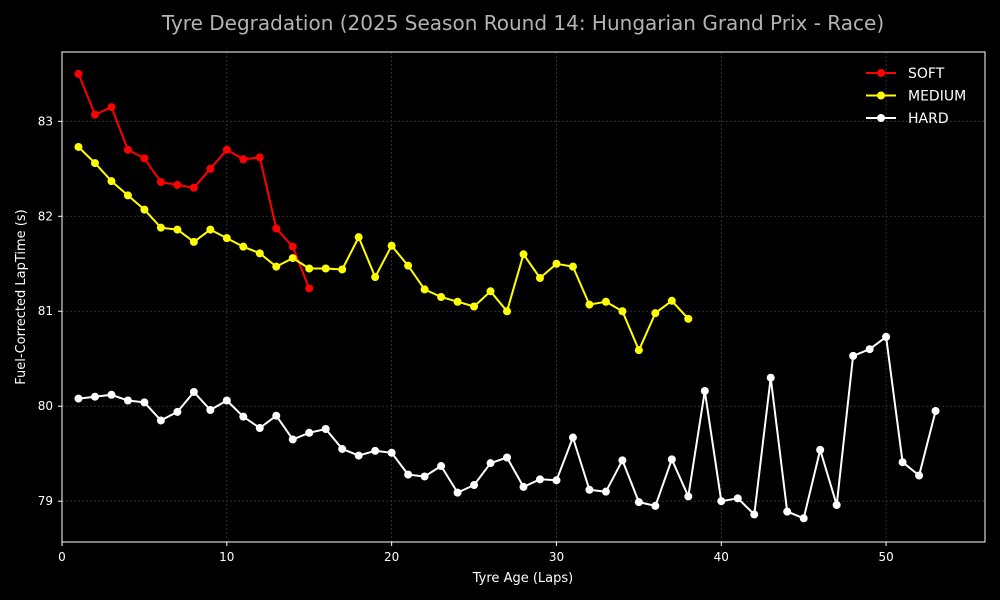  What do you see at coordinates (721, 557) in the screenshot?
I see `x-tick-label: 40` at bounding box center [721, 557].